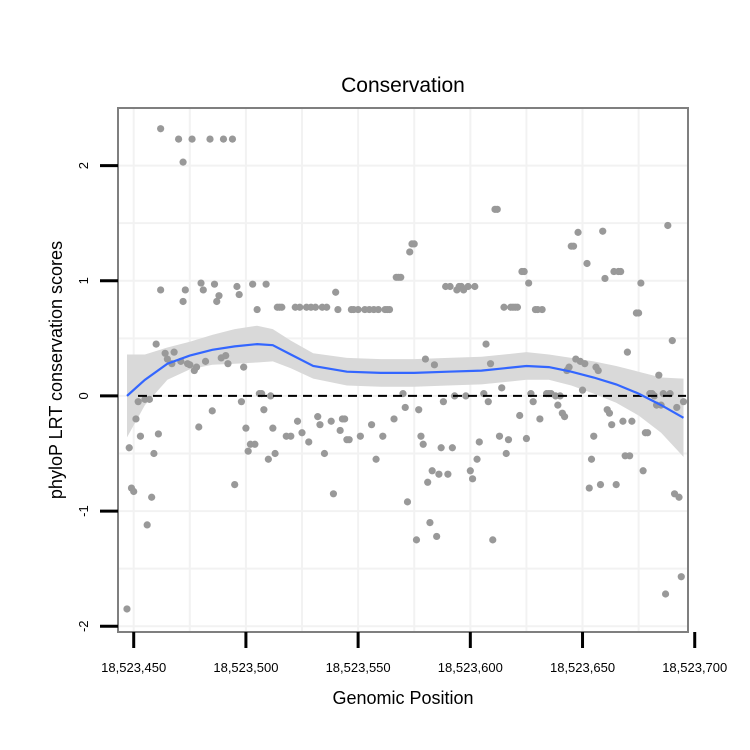  What do you see at coordinates (83, 395) in the screenshot?
I see `y-tick-label: 0` at bounding box center [83, 395].